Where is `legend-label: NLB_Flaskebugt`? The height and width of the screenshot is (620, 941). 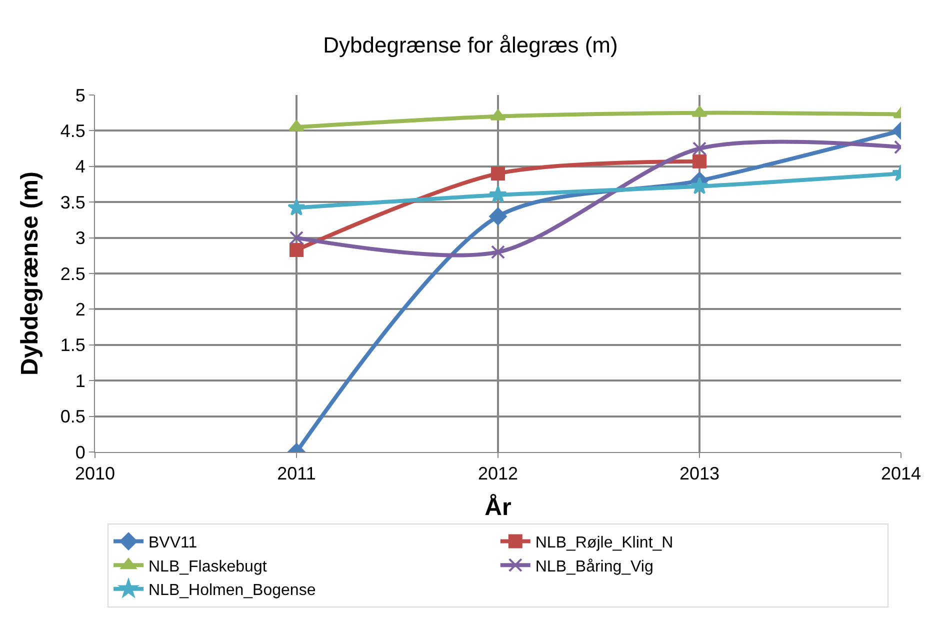
legend-label: NLB_Flaskebugt is located at coordinates (208, 567).